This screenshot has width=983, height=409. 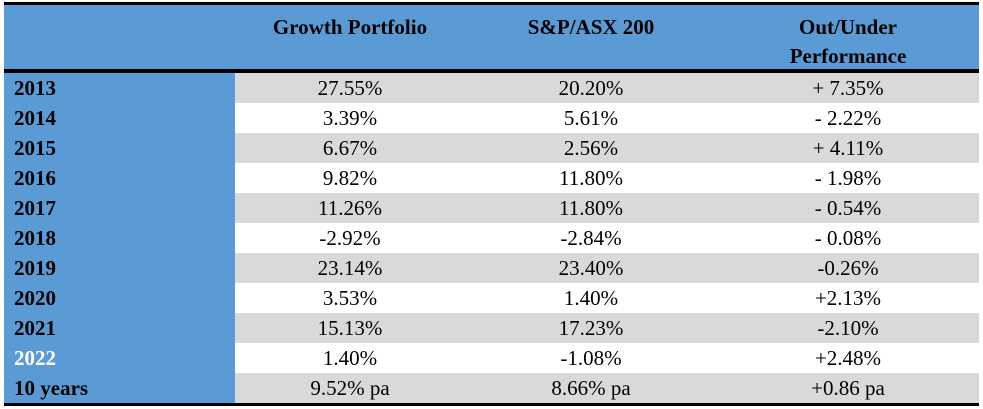 I want to click on table-row: 2017 11.26% 11.80% - 0.54%, so click(x=491, y=208).